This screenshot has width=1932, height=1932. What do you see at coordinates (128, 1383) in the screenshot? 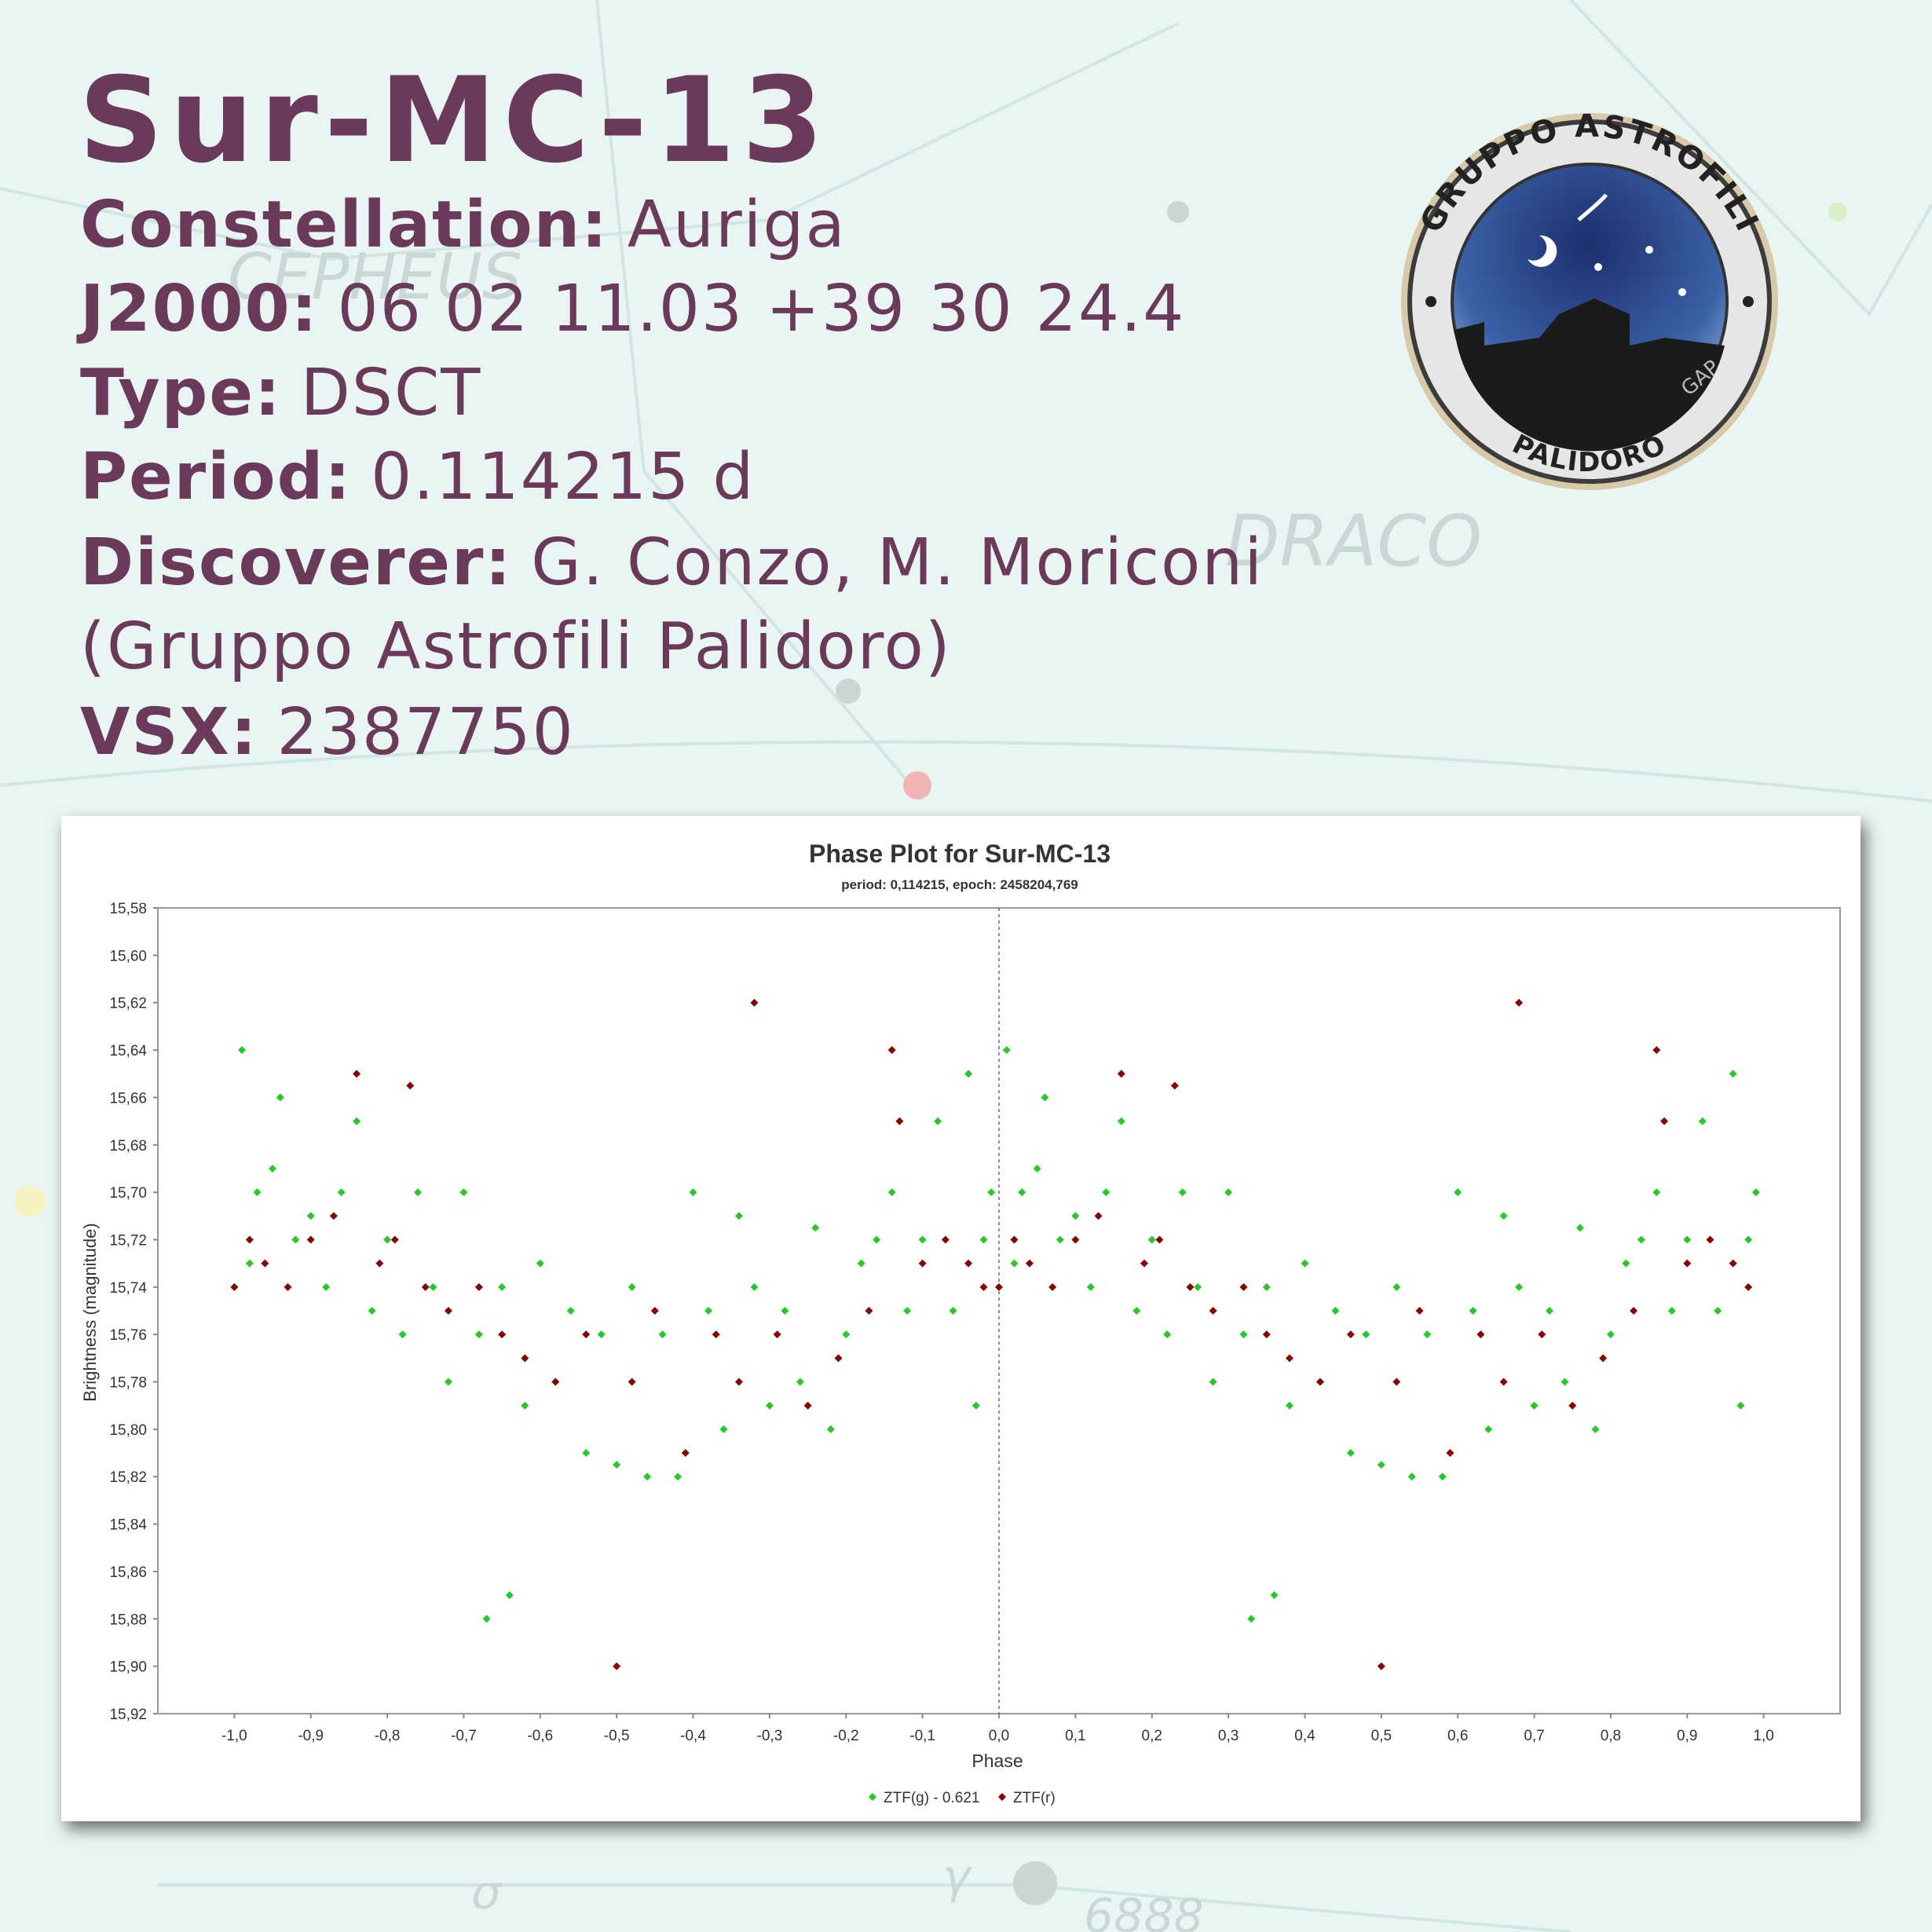
I see `y-tick-label: 15,78` at bounding box center [128, 1383].